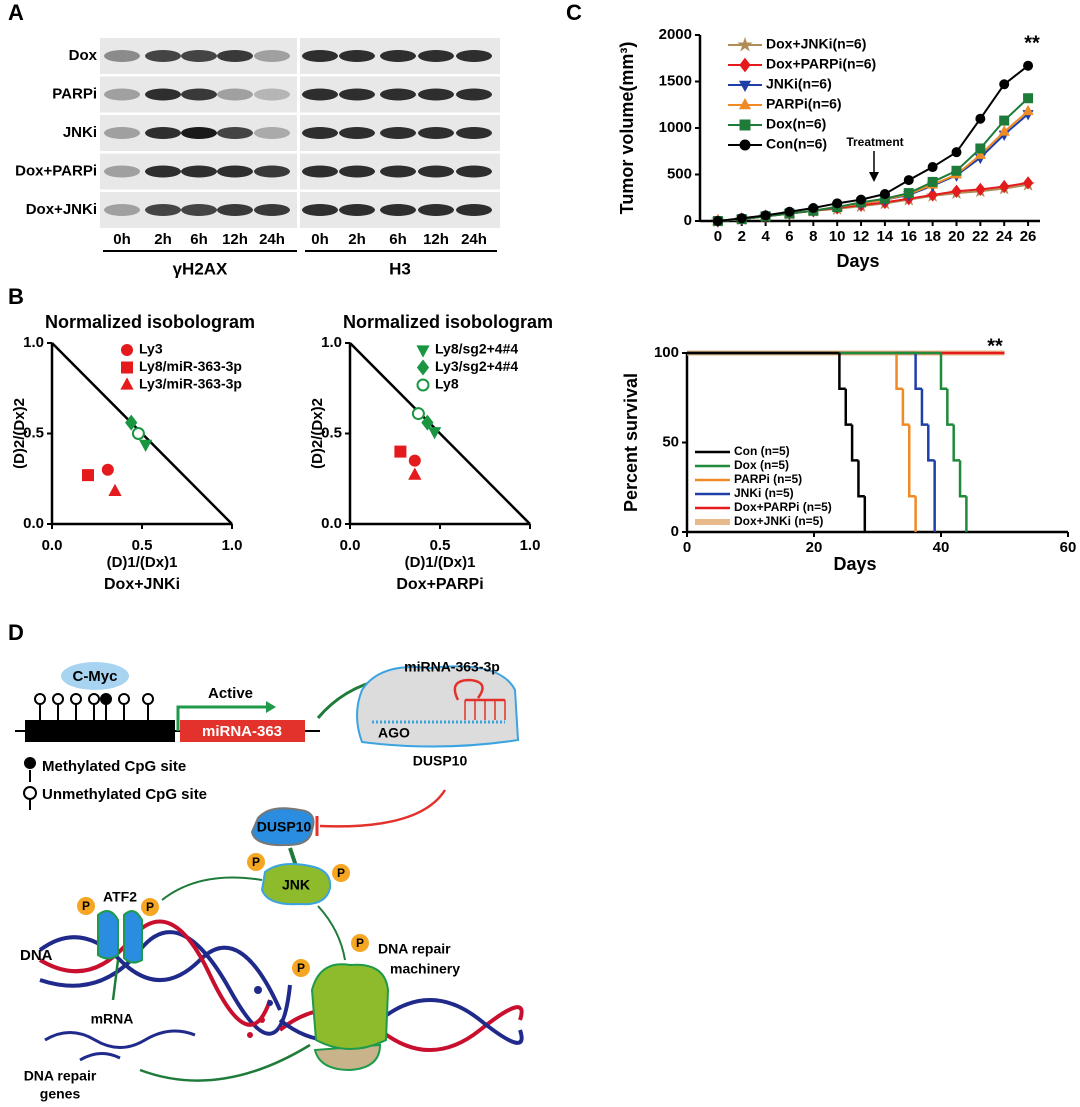  What do you see at coordinates (764, 493) in the screenshot?
I see `legend-label: JNKi (n=5)` at bounding box center [764, 493].